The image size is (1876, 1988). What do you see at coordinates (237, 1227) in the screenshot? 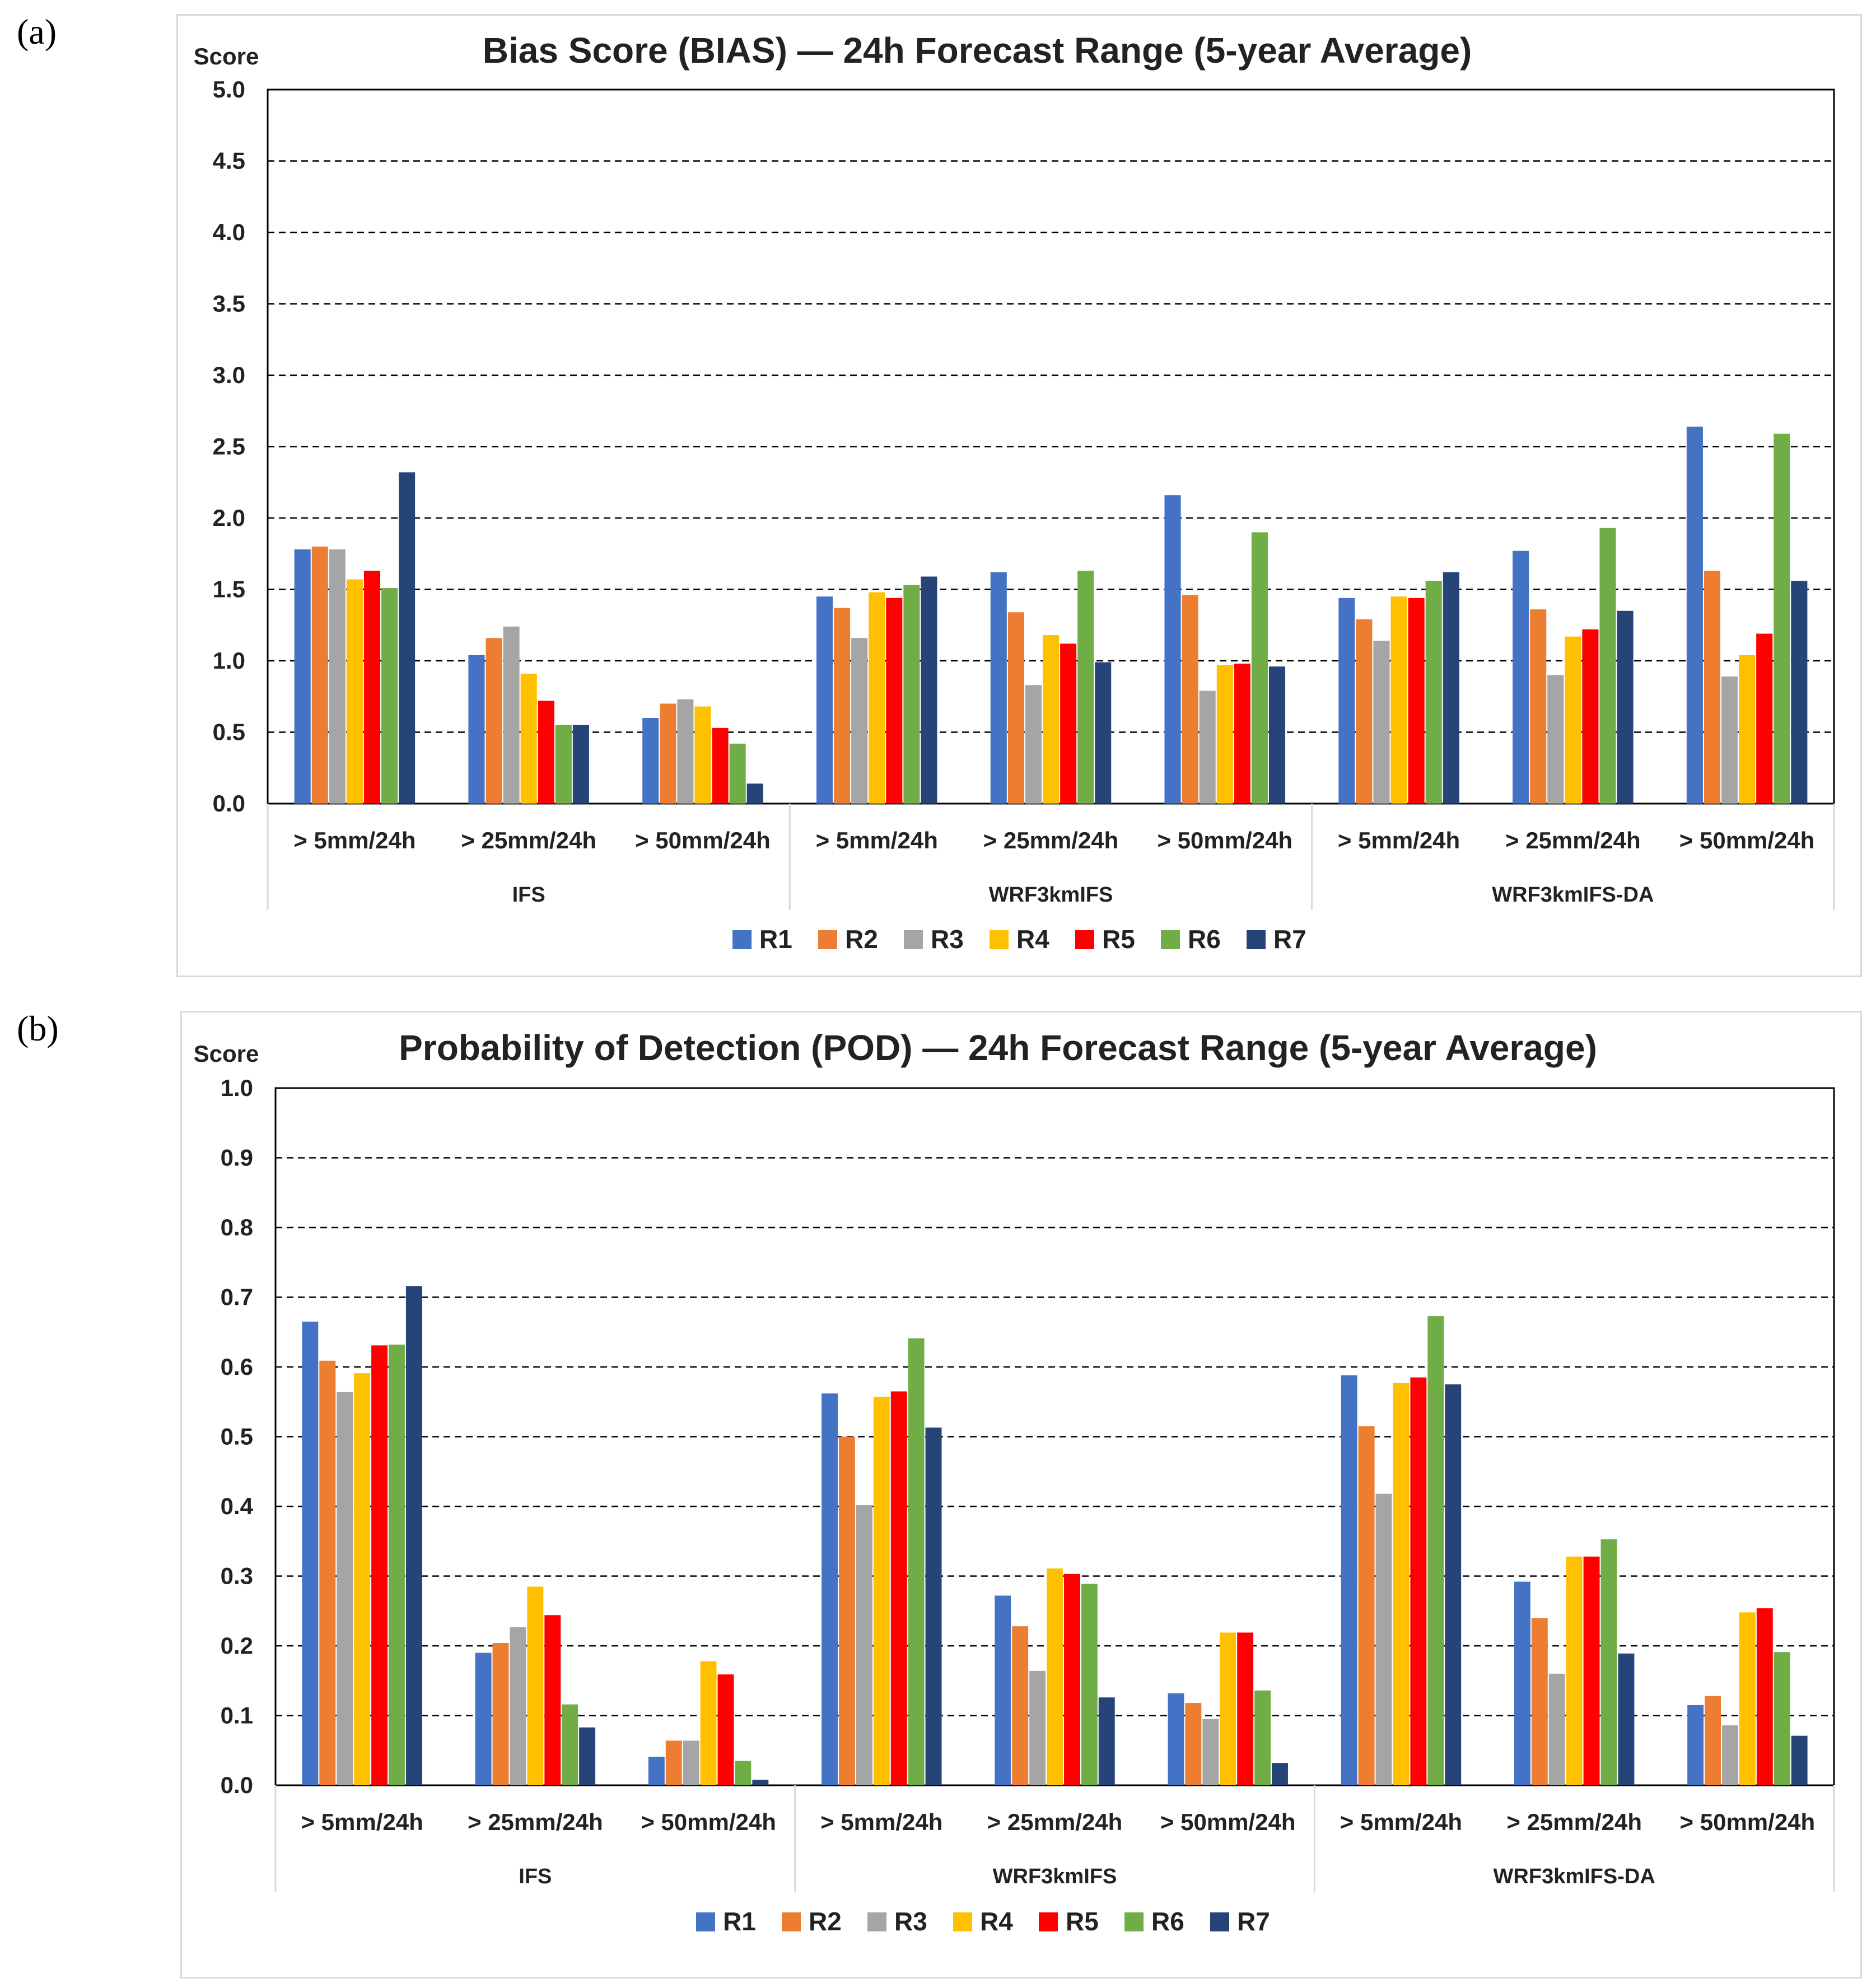
I see `y-tick-label: 0.8` at bounding box center [237, 1227].